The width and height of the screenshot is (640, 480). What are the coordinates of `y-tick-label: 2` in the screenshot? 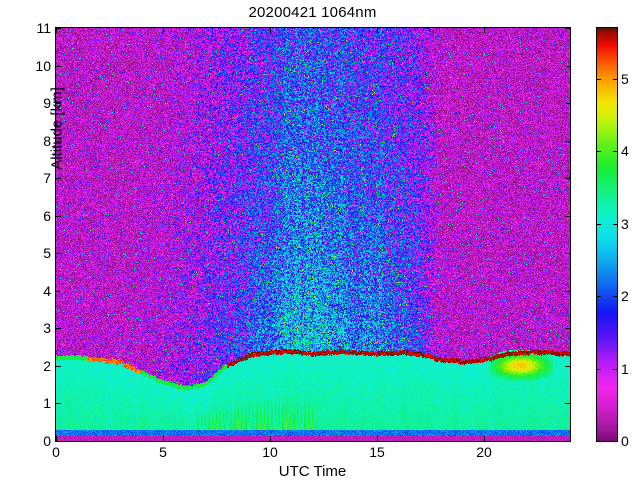 It's located at (47, 366).